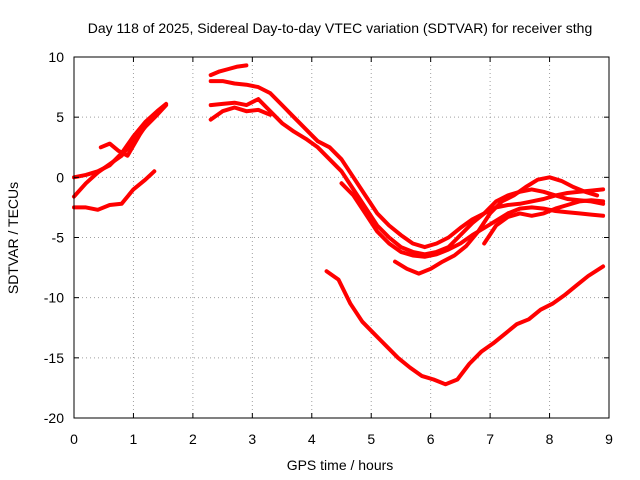  Describe the element at coordinates (54, 358) in the screenshot. I see `y-tick-label: -15` at that location.